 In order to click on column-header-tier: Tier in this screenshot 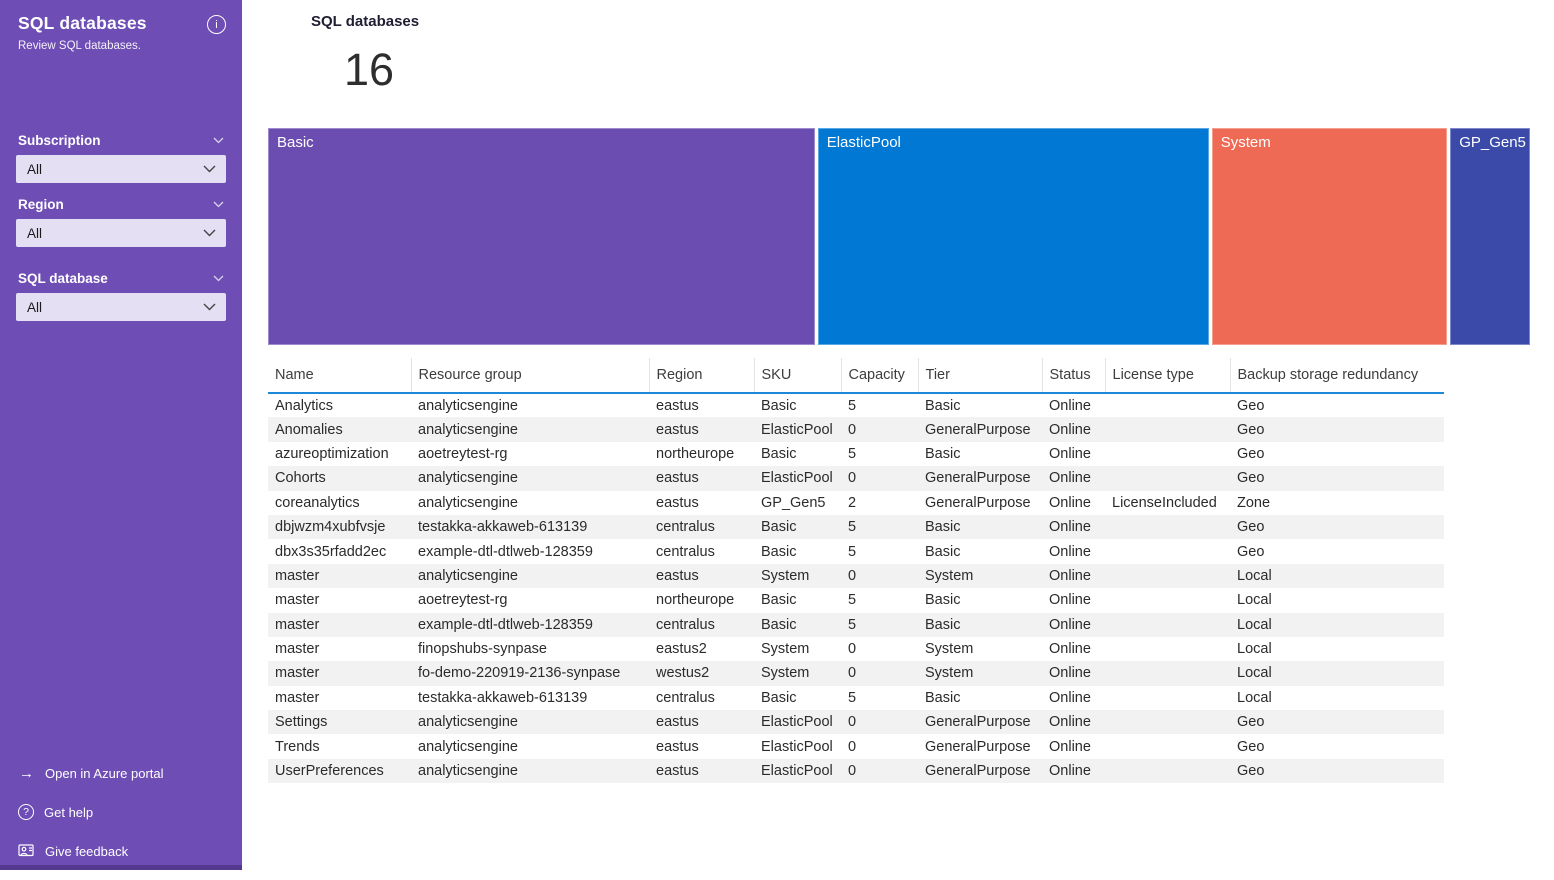, I will do `click(979, 376)`.